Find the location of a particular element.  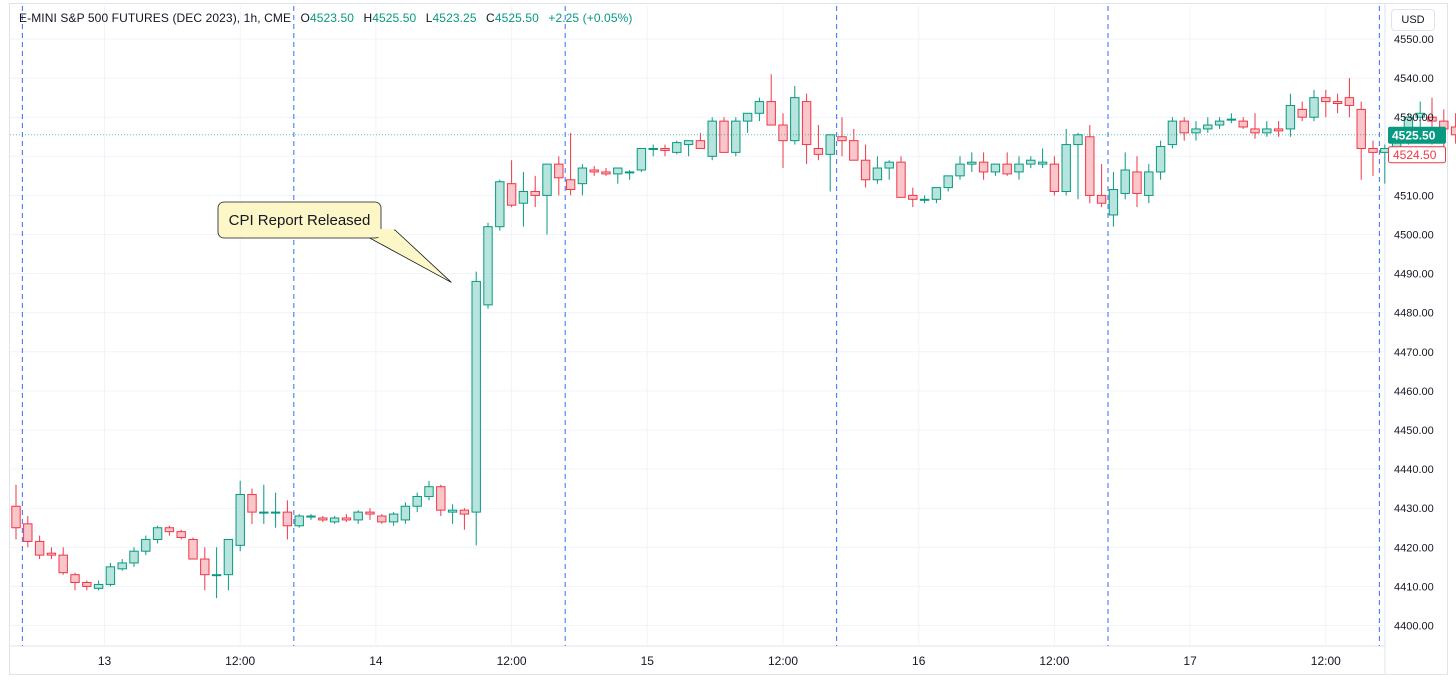

currency-button: USD is located at coordinates (1413, 20).